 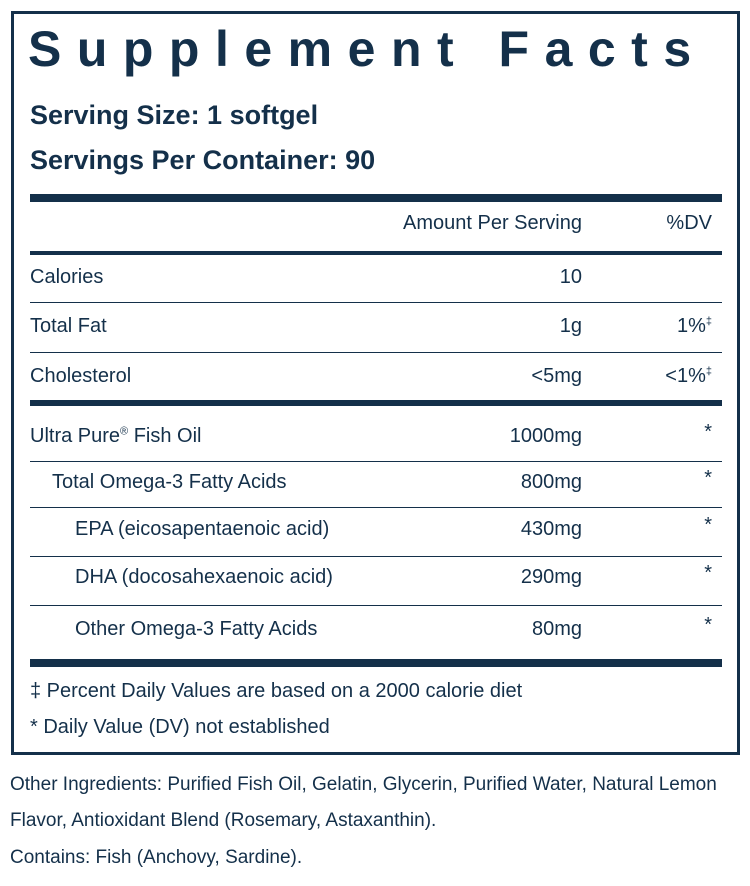 What do you see at coordinates (551, 529) in the screenshot?
I see `amount: 430mg` at bounding box center [551, 529].